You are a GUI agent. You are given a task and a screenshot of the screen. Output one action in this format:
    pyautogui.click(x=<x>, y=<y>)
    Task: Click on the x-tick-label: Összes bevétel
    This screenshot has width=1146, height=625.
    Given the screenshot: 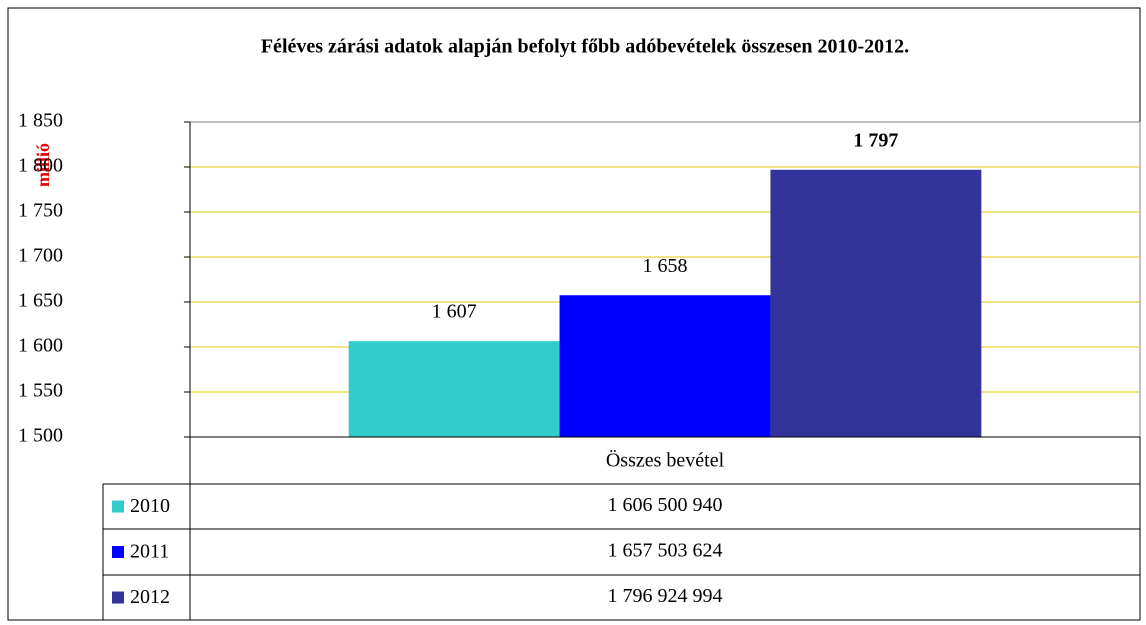 What is the action you would take?
    pyautogui.click(x=665, y=460)
    